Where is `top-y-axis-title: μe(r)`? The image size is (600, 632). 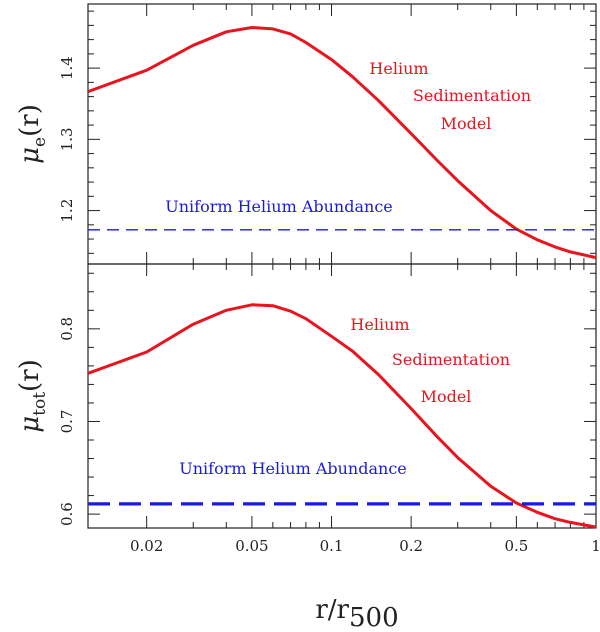
top-y-axis-title: μe(r) is located at coordinates (32, 134).